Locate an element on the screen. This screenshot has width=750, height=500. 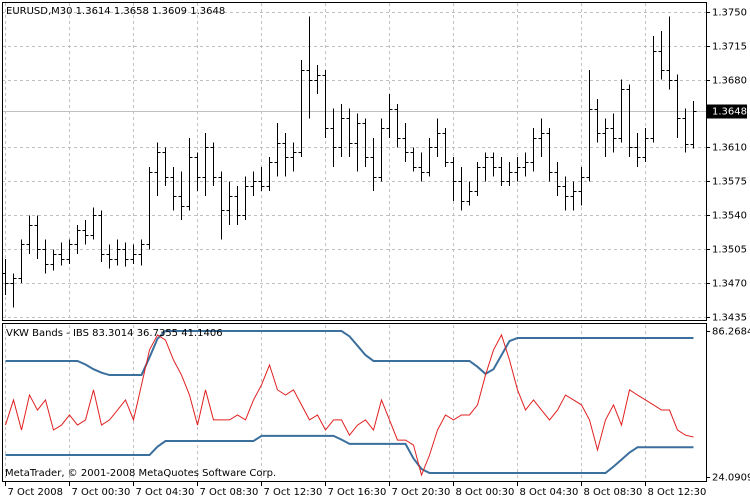
y-tick-label: 1.3540 is located at coordinates (729, 216).